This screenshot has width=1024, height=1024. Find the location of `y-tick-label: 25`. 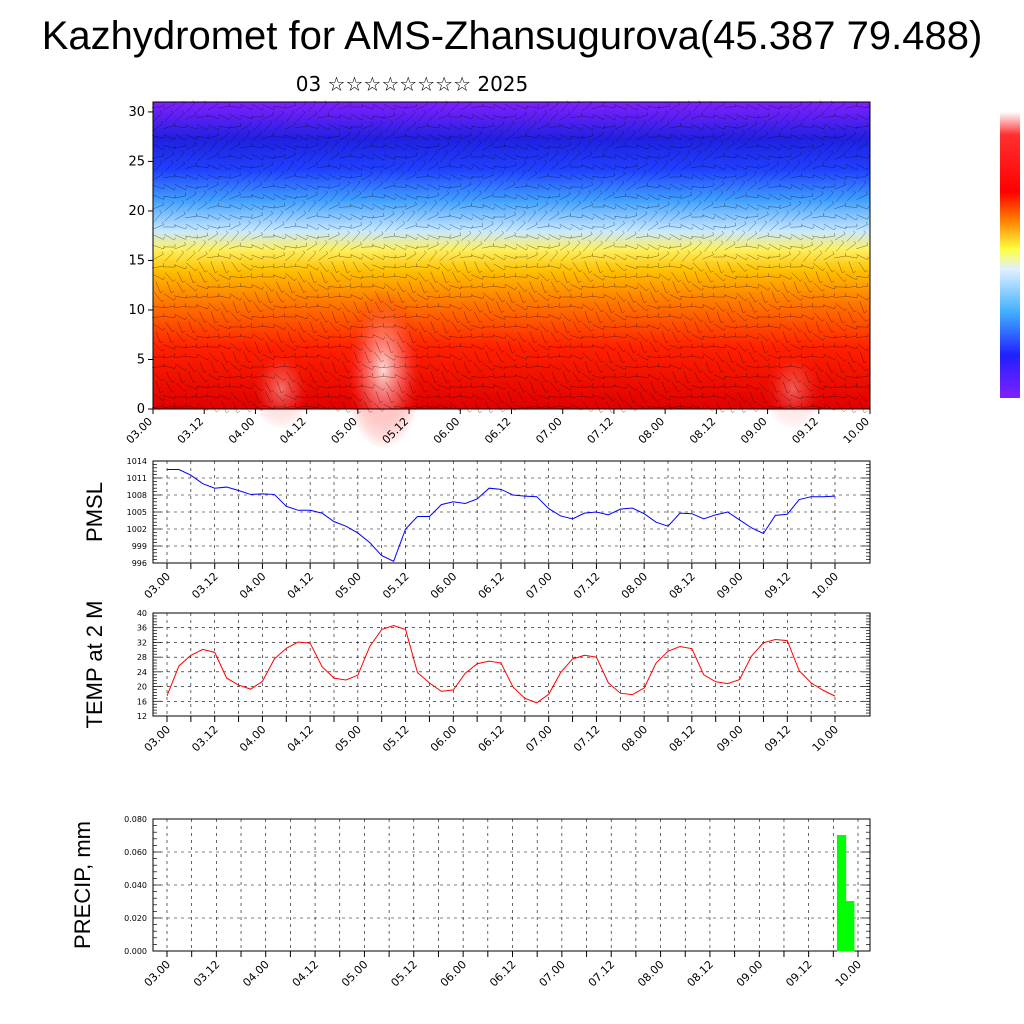

y-tick-label: 25 is located at coordinates (136, 161).